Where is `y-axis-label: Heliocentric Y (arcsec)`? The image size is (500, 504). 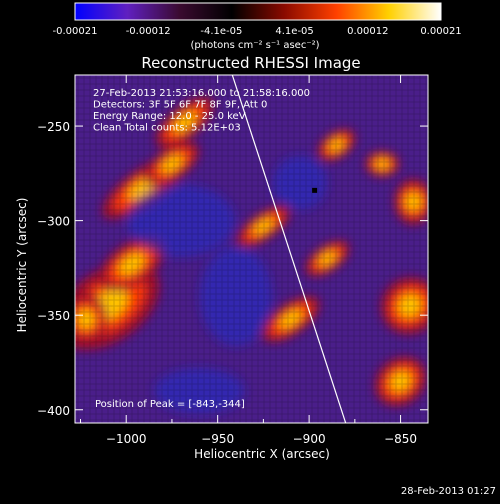 y-axis-label: Heliocentric Y (arcsec) is located at coordinates (22, 265).